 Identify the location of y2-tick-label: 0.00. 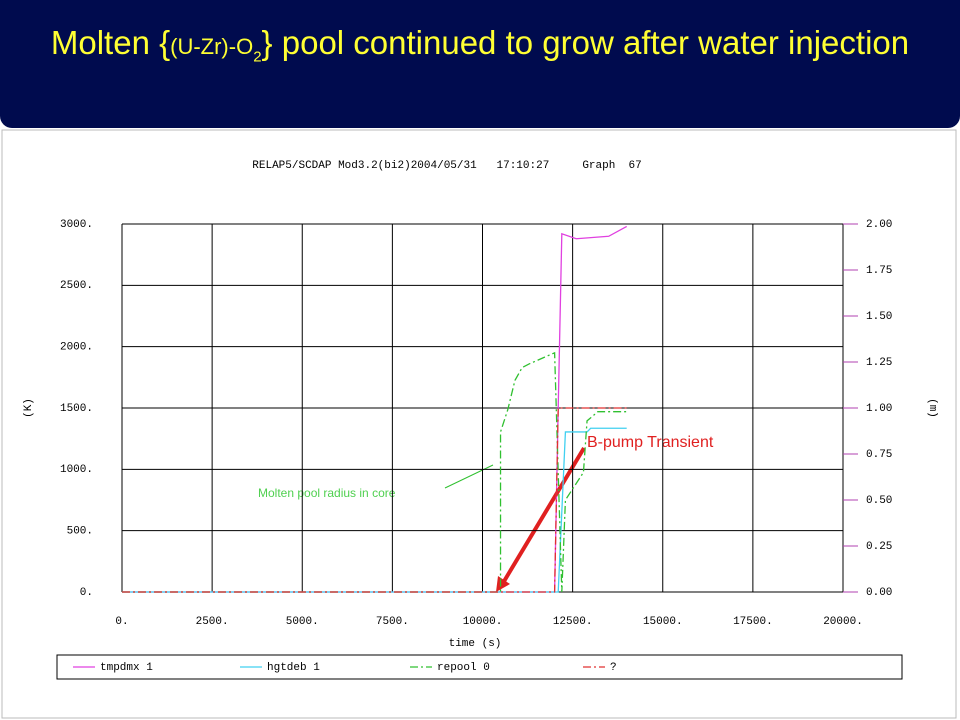
(879, 593).